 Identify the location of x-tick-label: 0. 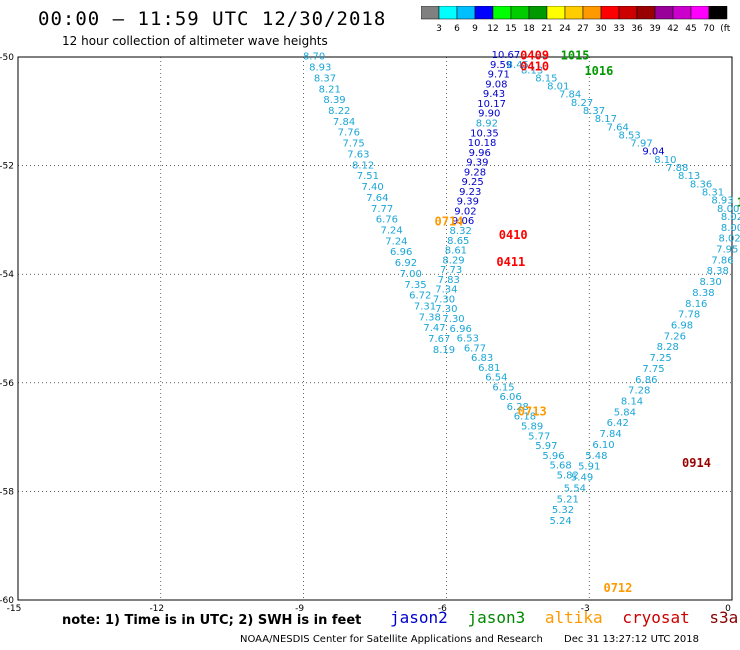
(728, 609).